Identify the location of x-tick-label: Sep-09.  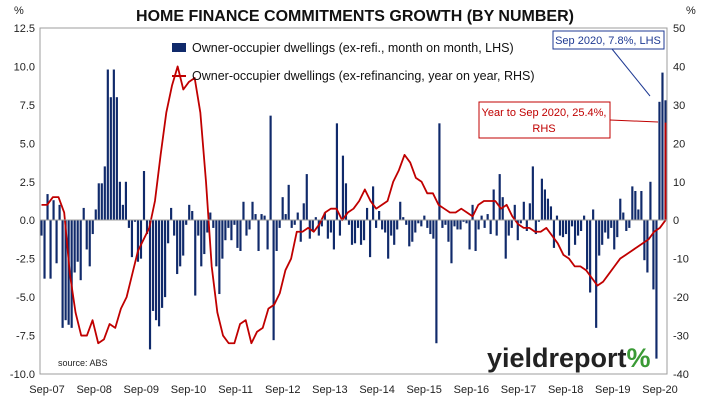
(141, 390).